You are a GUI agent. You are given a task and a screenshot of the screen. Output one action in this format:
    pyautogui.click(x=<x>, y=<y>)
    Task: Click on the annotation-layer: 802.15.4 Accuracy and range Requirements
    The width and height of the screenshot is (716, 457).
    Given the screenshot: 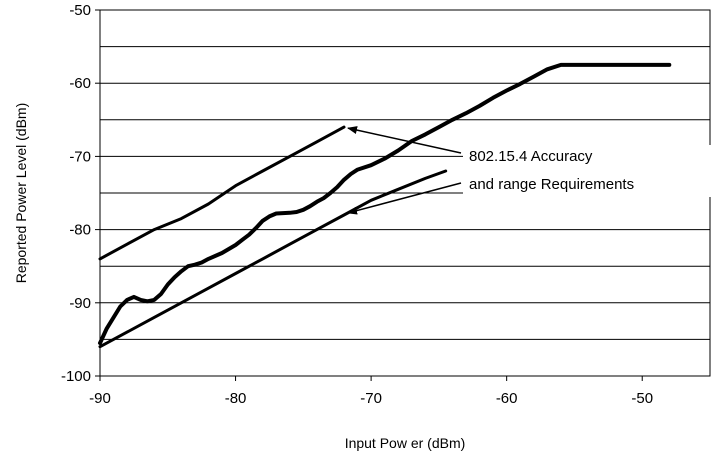 What is the action you would take?
    pyautogui.click(x=531, y=170)
    